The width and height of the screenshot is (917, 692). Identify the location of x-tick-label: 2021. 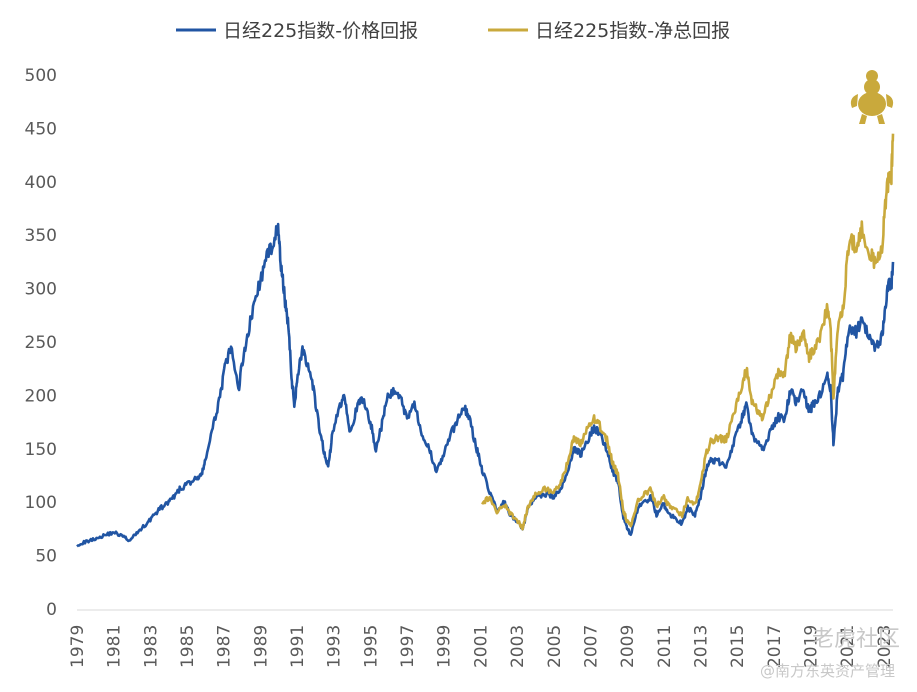
(848, 646).